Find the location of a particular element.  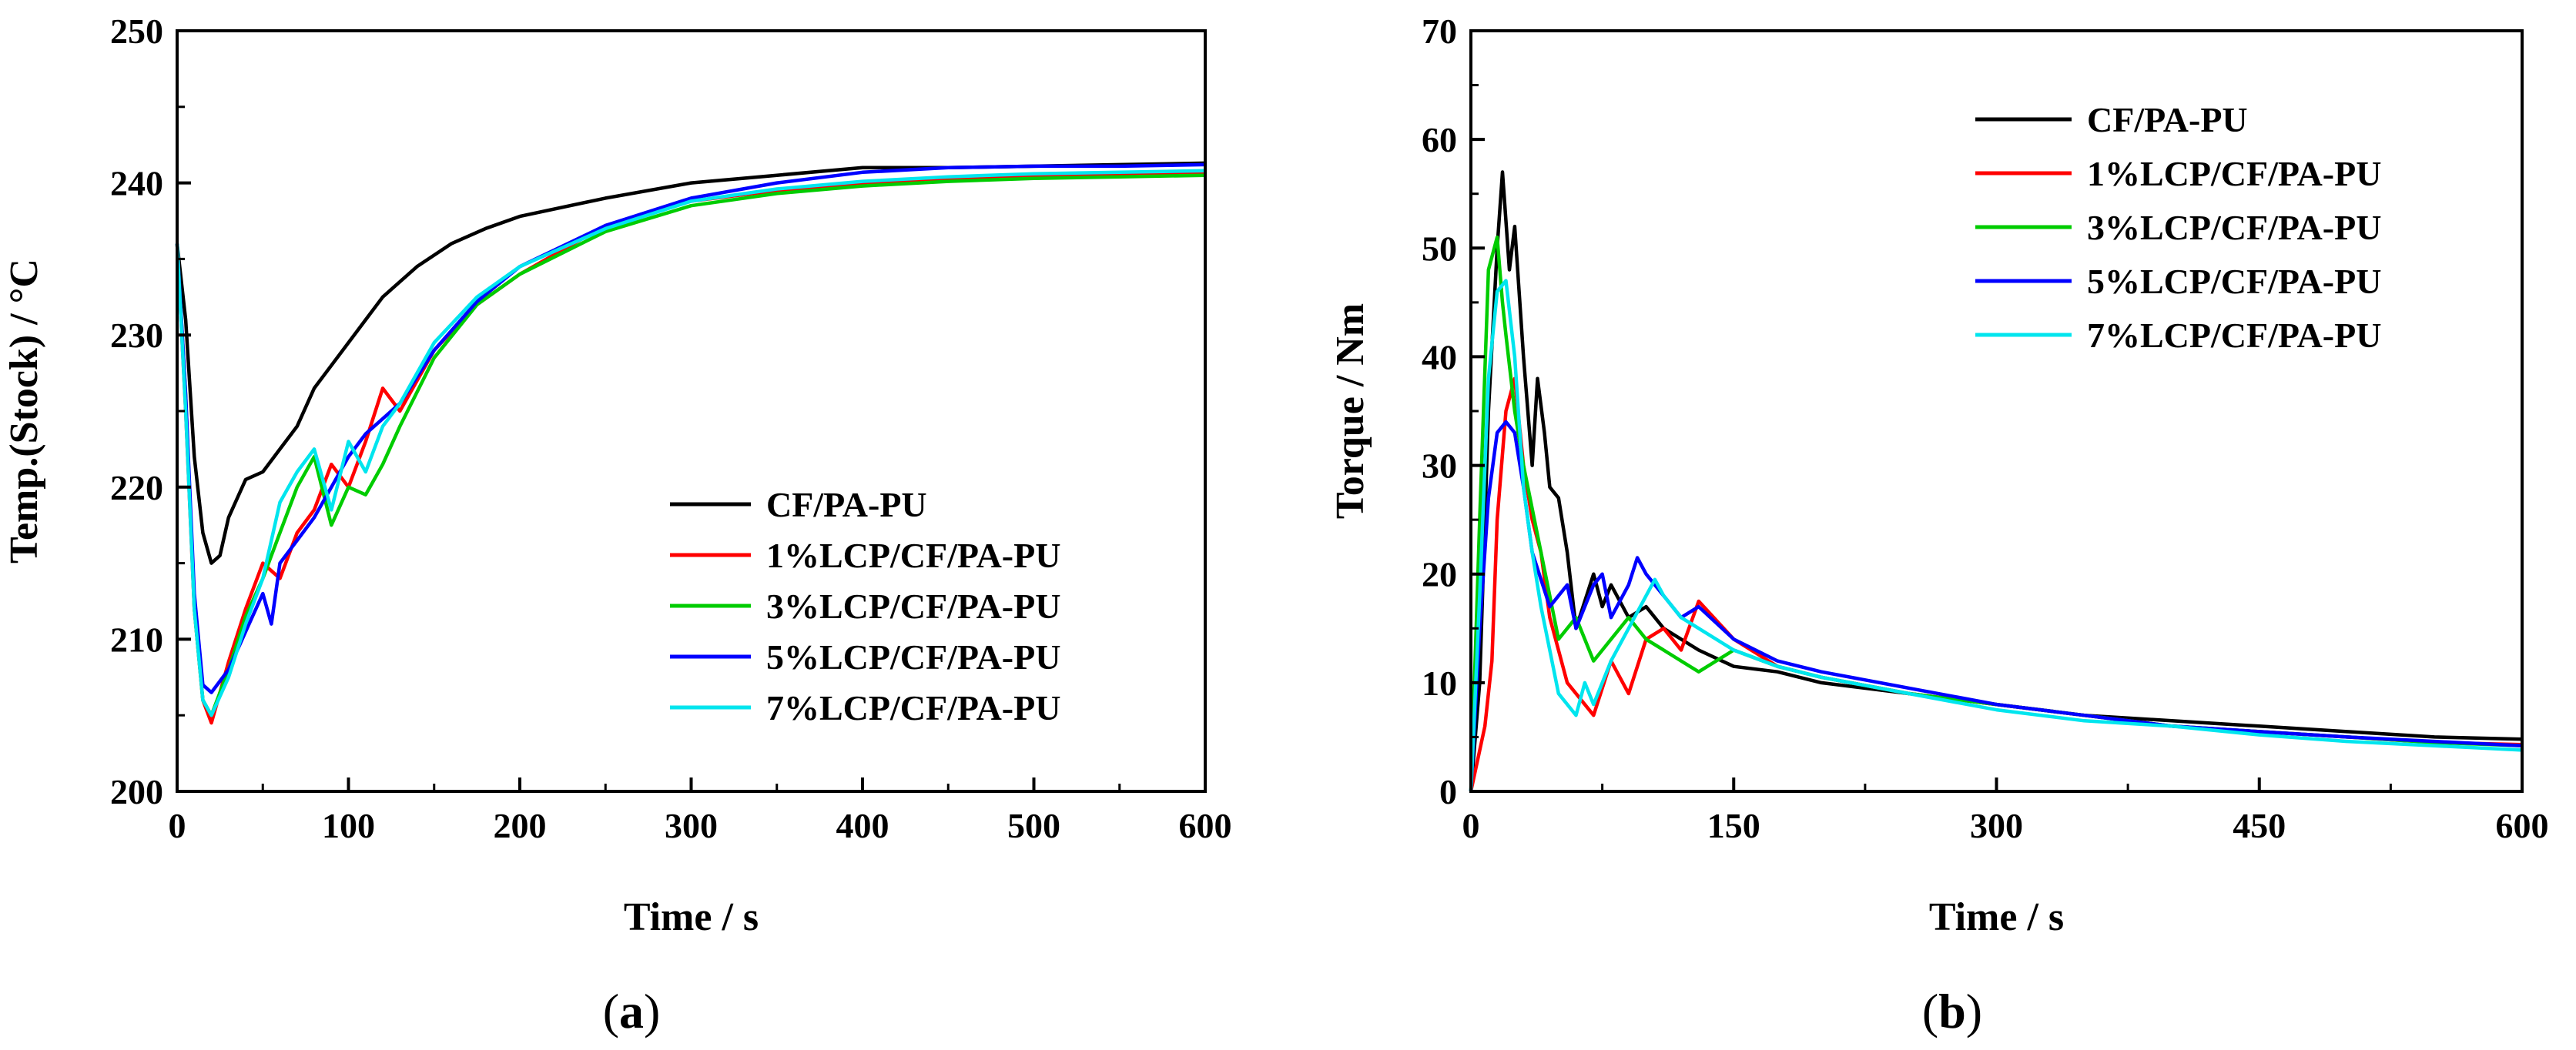

y-tick-label-a-2: 220 is located at coordinates (136, 487).